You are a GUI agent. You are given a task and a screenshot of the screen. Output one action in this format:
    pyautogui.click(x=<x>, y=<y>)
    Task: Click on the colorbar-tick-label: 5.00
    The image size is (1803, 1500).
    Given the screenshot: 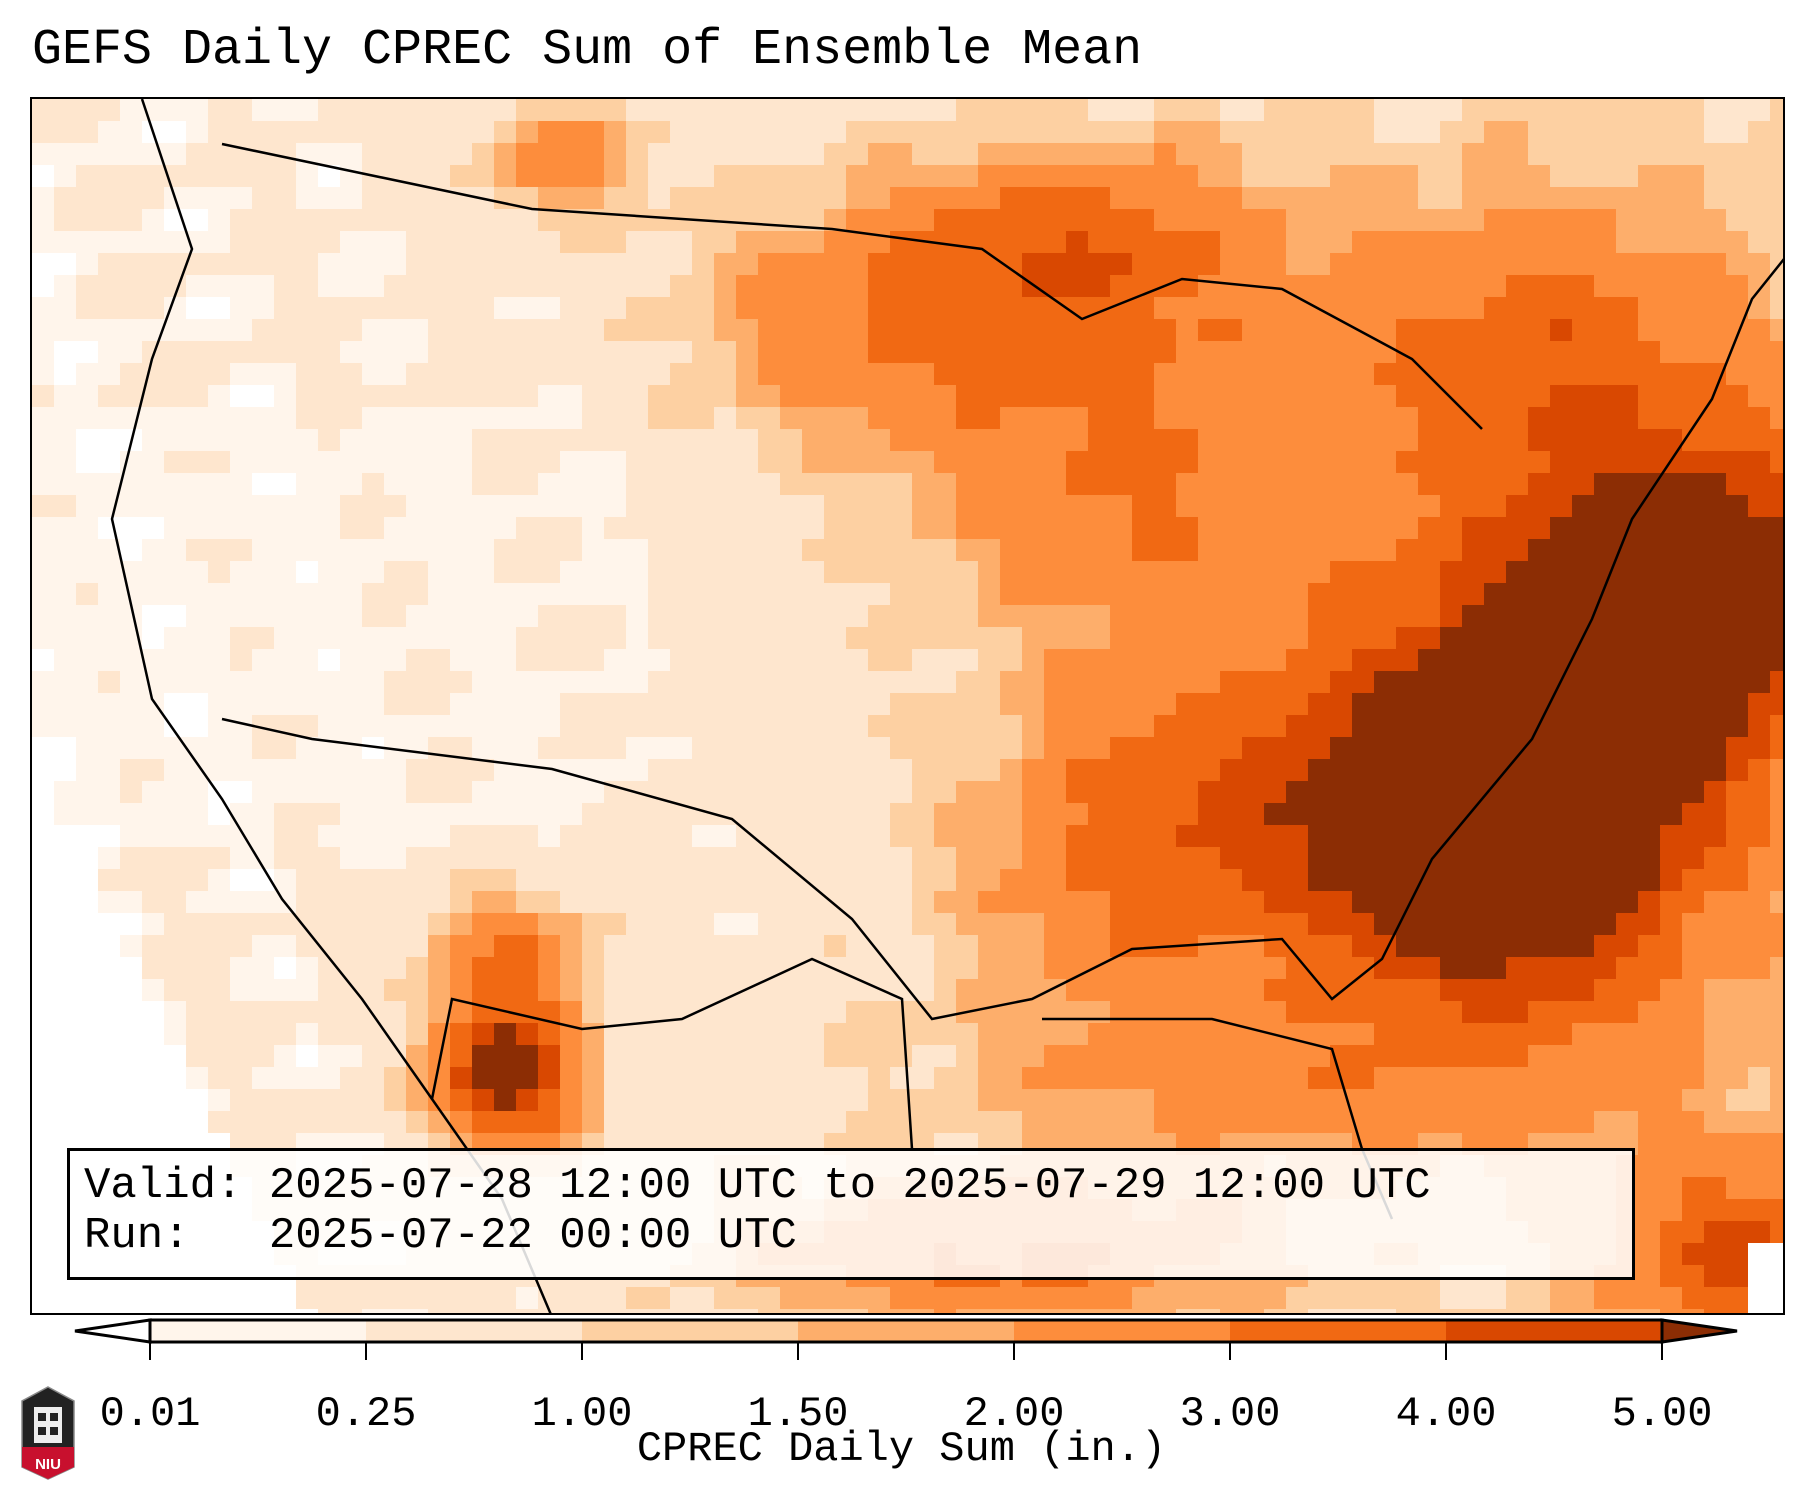 What is the action you would take?
    pyautogui.click(x=1662, y=1414)
    